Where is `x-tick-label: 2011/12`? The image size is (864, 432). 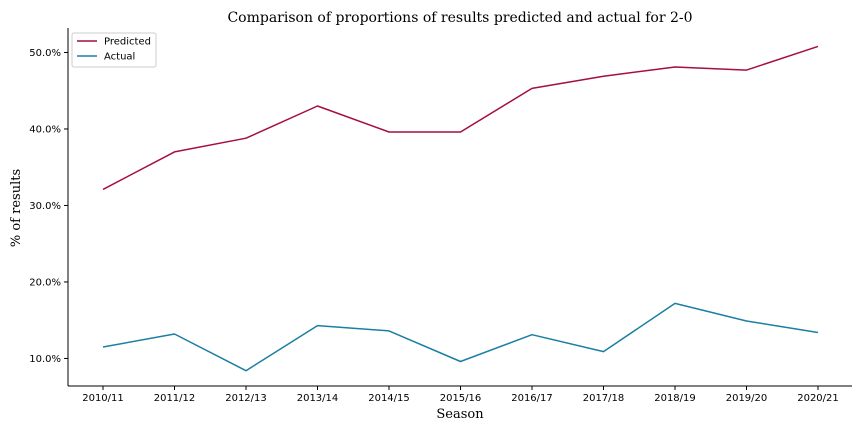 x-tick-label: 2011/12 is located at coordinates (175, 398).